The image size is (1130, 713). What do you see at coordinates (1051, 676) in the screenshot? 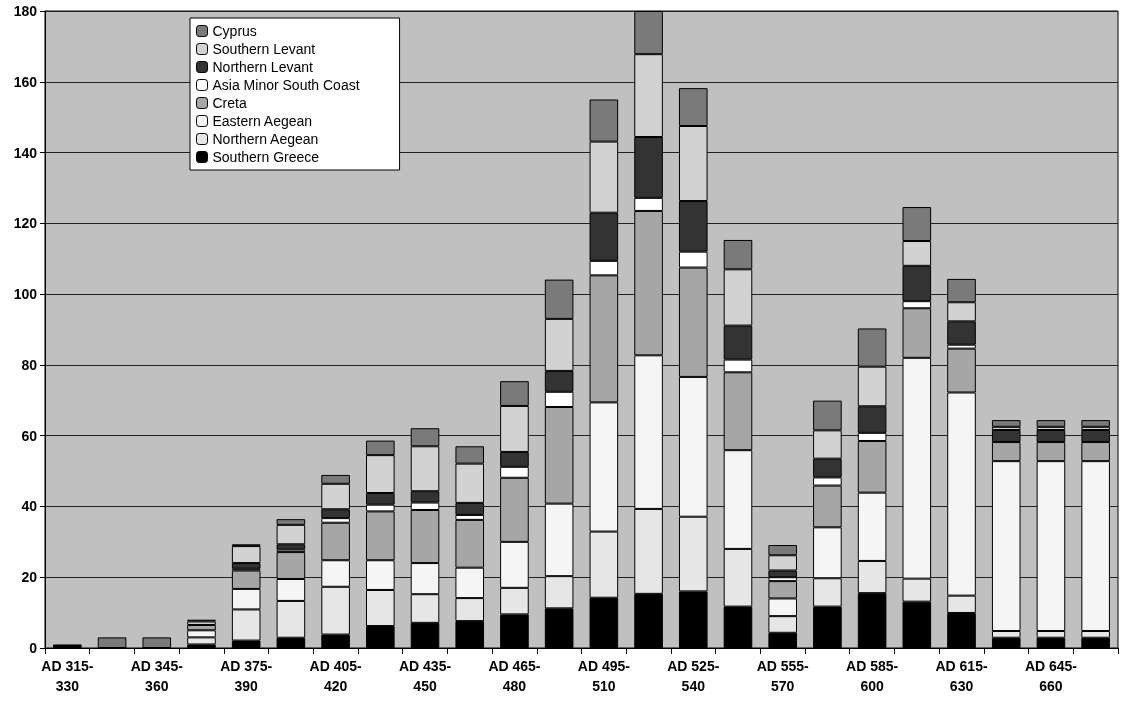
I see `x-tick-label: AD 645-660` at bounding box center [1051, 676].